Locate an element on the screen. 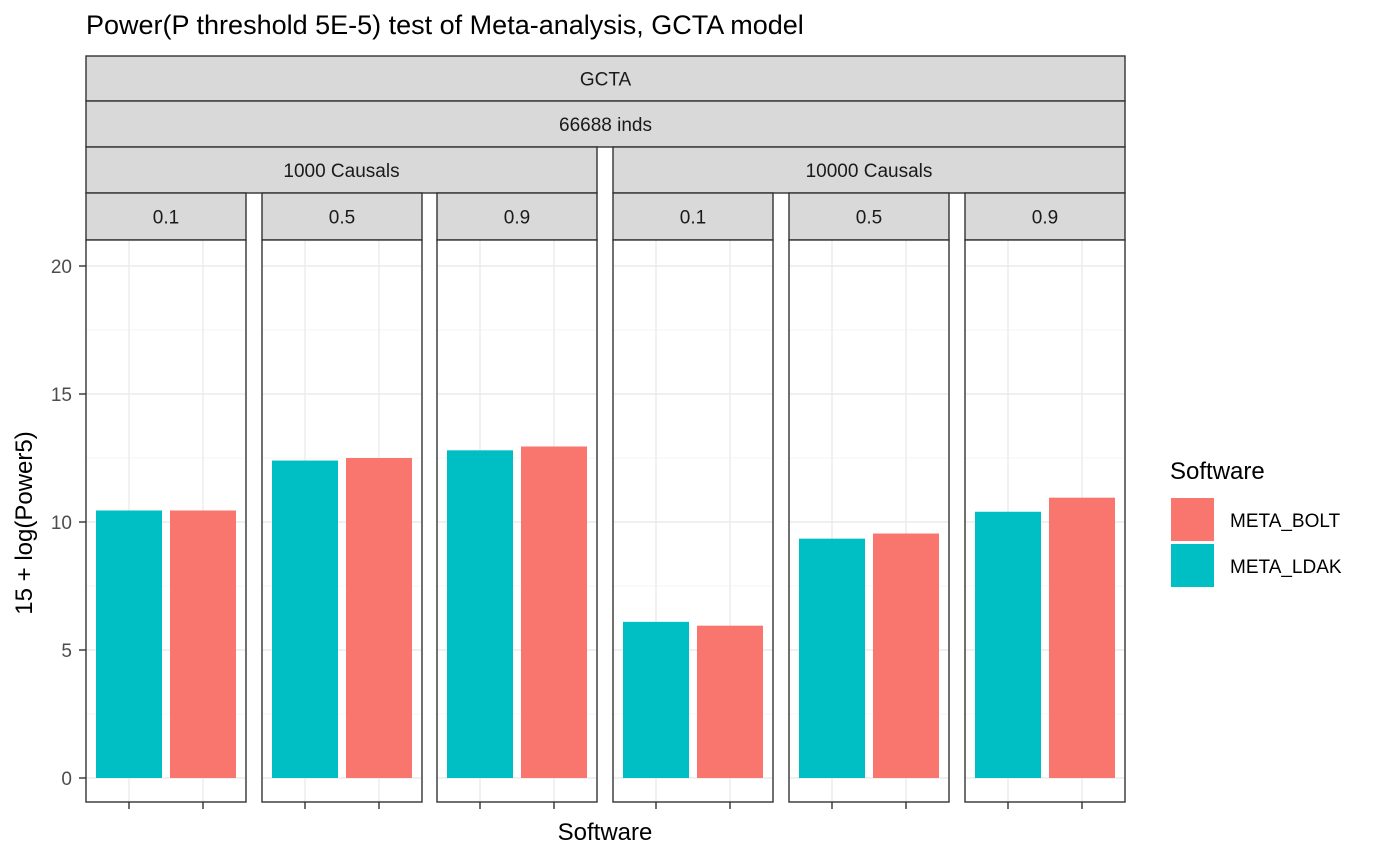 Image resolution: width=1385 pixels, height=852 pixels. strip-sample-label: 66688 inds is located at coordinates (605, 125).